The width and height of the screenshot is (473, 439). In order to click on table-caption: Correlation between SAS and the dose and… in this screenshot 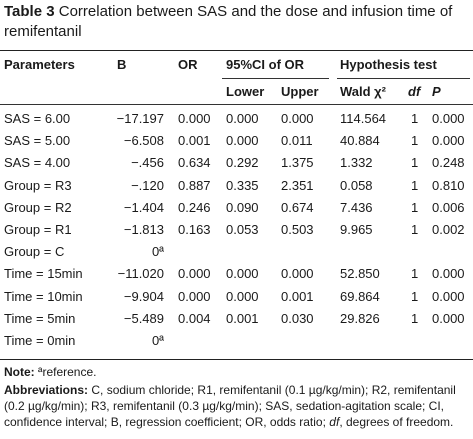, I will do `click(228, 21)`.